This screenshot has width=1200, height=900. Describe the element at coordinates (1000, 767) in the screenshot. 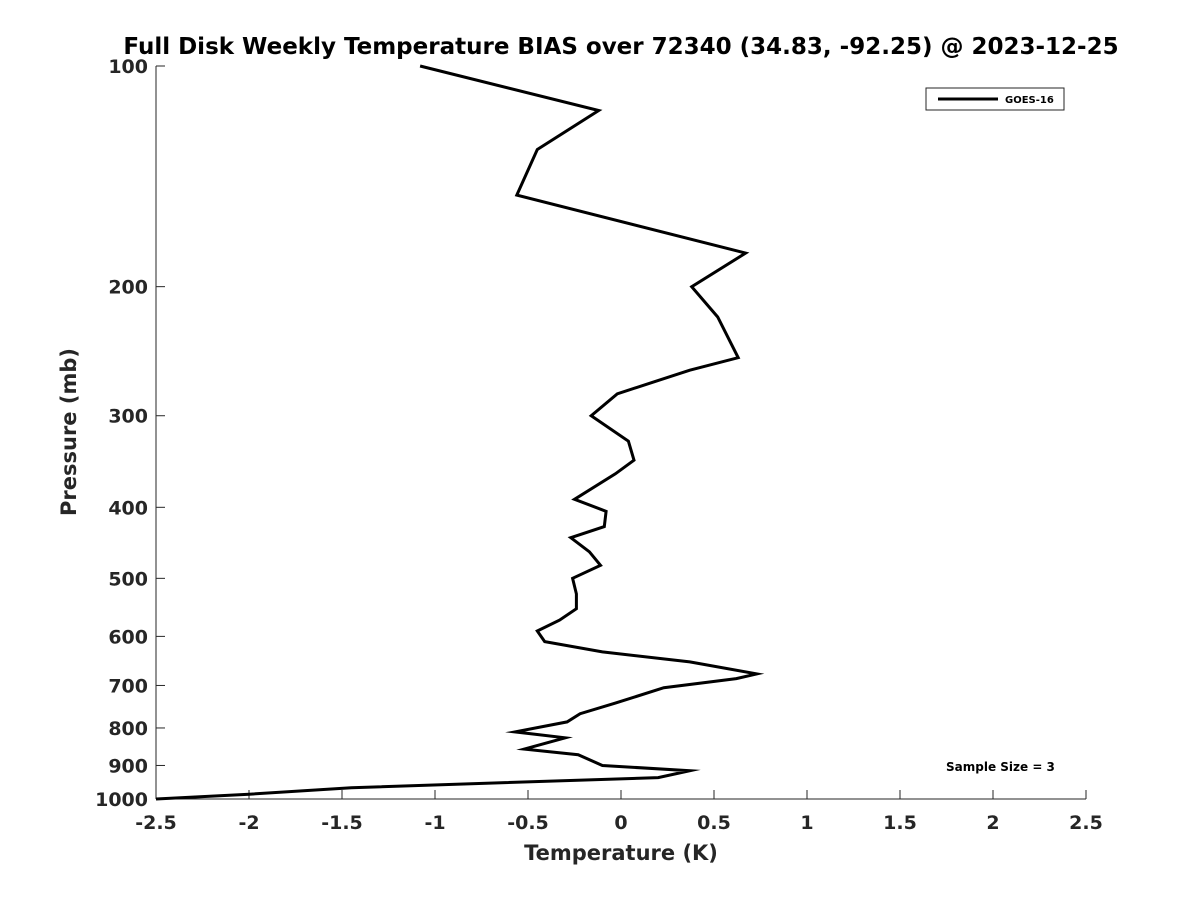

I see `sample-size-annotation: Sample Size = 3` at that location.